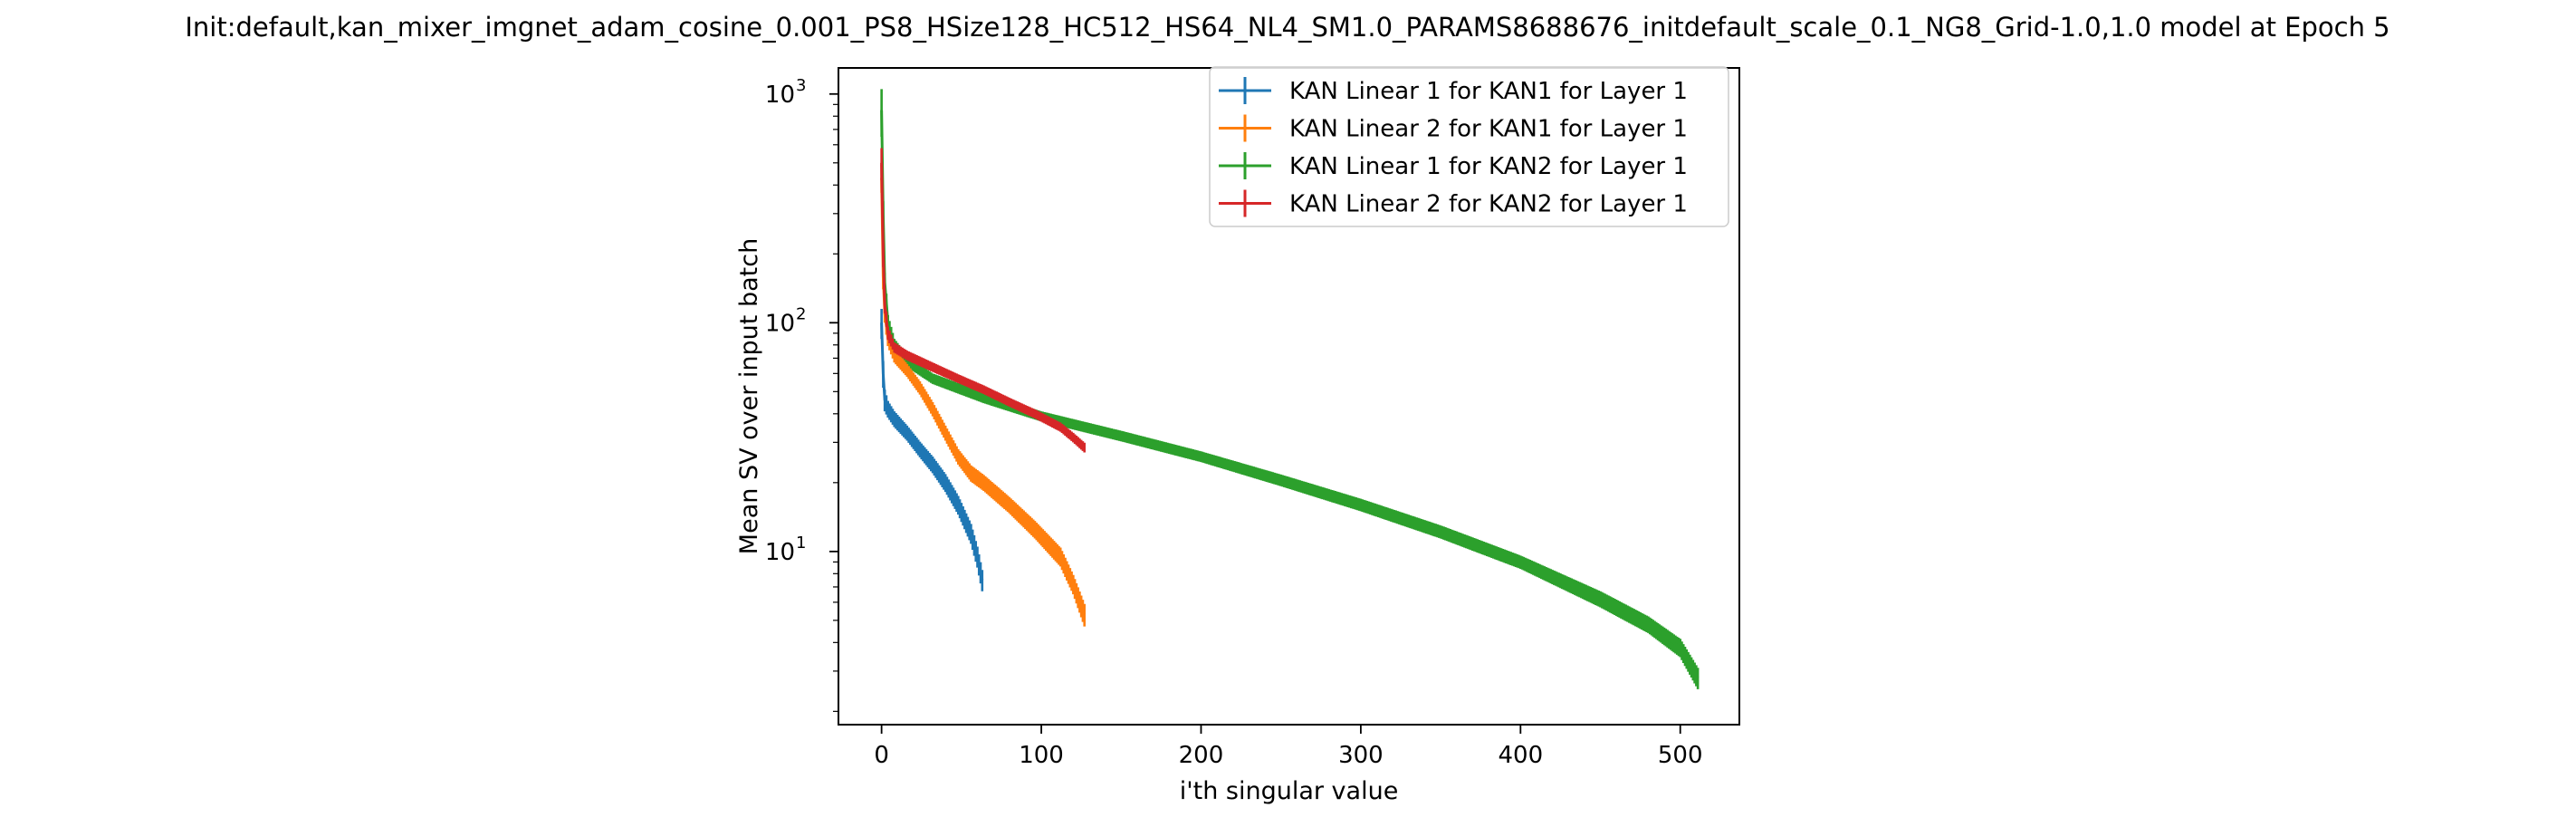 The width and height of the screenshot is (2576, 827). Describe the element at coordinates (801, 86) in the screenshot. I see `y-tick-exponent-1000: 3` at that location.